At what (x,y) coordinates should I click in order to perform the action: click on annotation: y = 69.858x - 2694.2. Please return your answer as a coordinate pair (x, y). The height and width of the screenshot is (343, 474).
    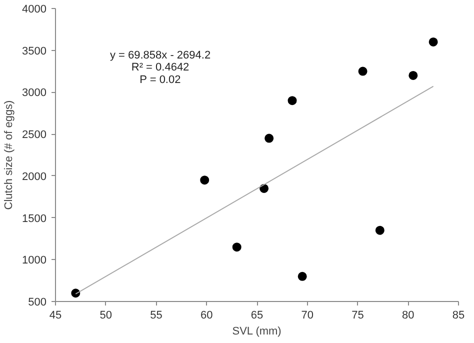
    Looking at the image, I should click on (160, 55).